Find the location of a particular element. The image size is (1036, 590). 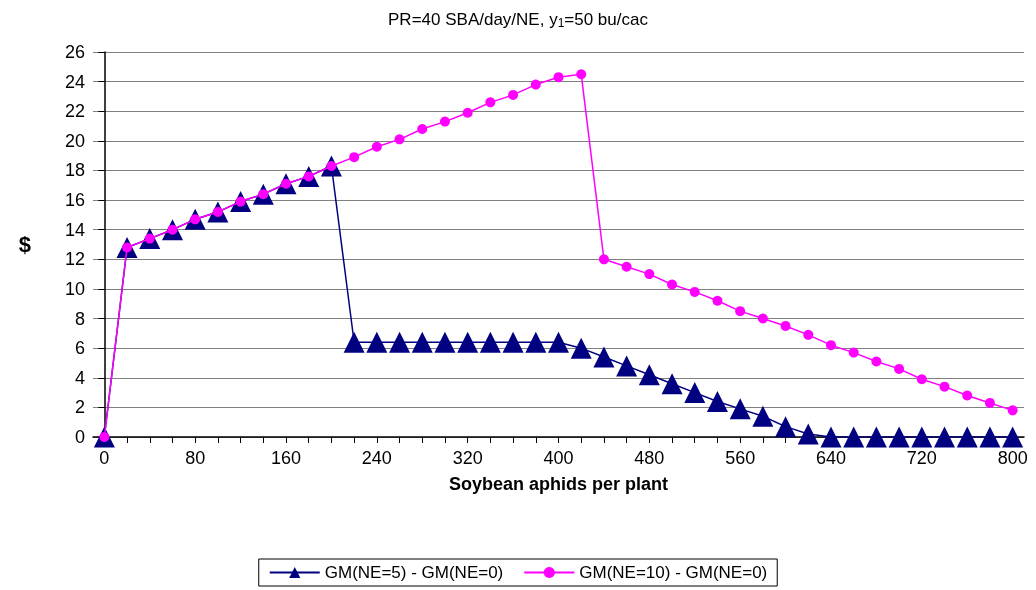

x-tick-label: 560 is located at coordinates (740, 458).